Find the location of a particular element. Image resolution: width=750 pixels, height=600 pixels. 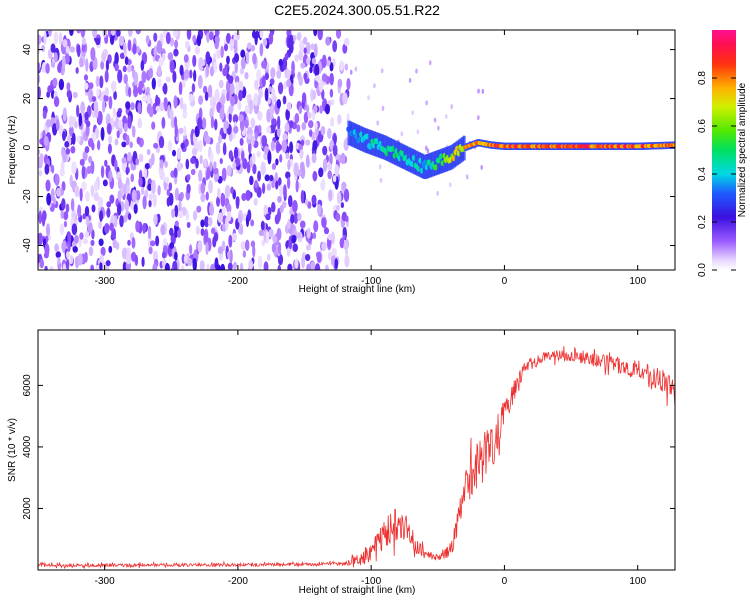

x-tick-label: -200 is located at coordinates (238, 281).